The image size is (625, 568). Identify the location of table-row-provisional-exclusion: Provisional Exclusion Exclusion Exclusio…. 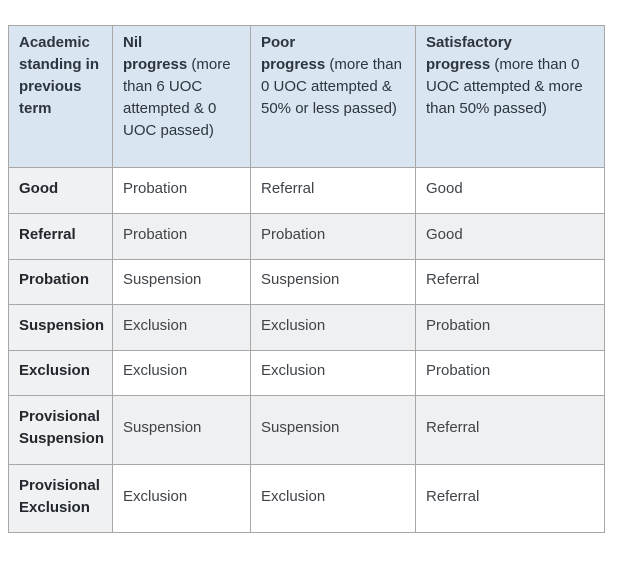
(306, 498).